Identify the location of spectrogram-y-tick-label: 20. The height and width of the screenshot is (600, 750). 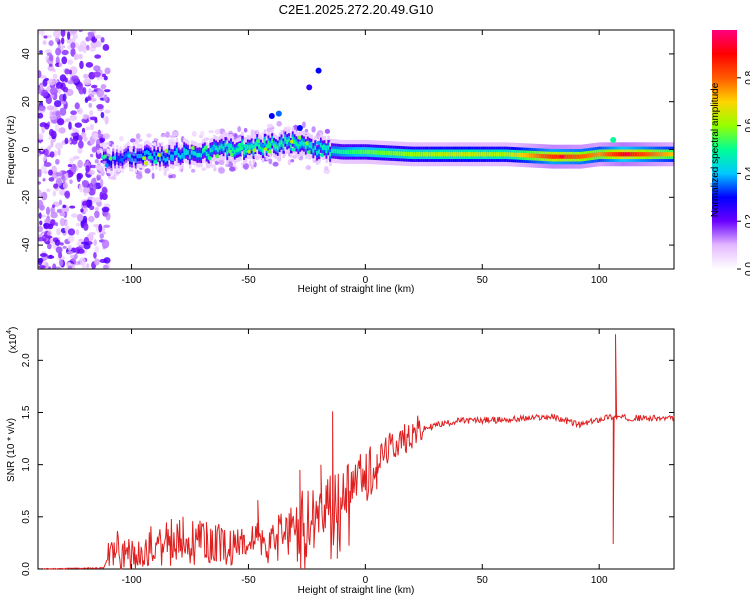
(26, 102).